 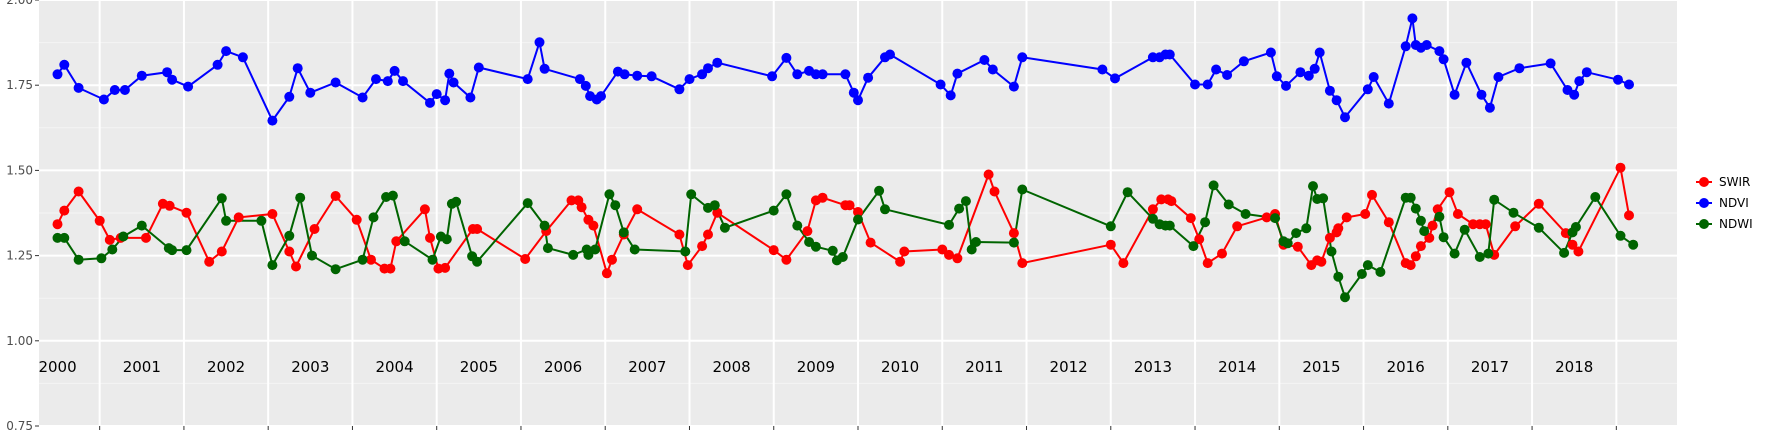 I want to click on year-label: 2014, so click(x=1237, y=367).